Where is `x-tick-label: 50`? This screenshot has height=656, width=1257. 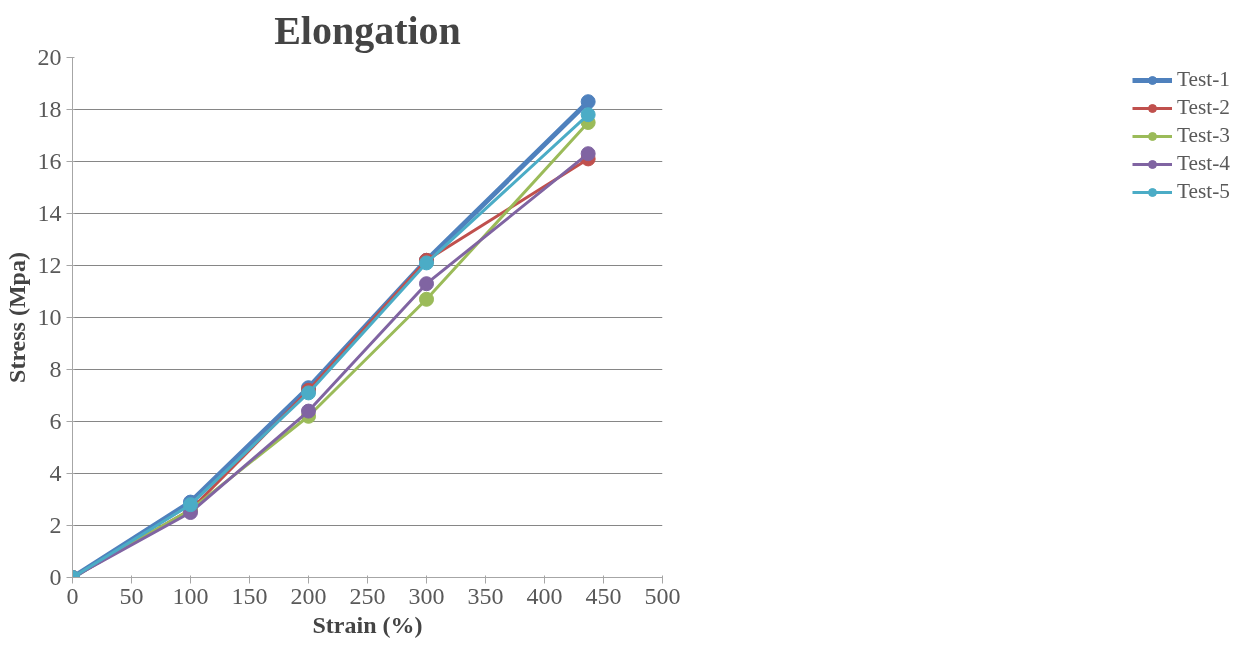
x-tick-label: 50 is located at coordinates (131, 595).